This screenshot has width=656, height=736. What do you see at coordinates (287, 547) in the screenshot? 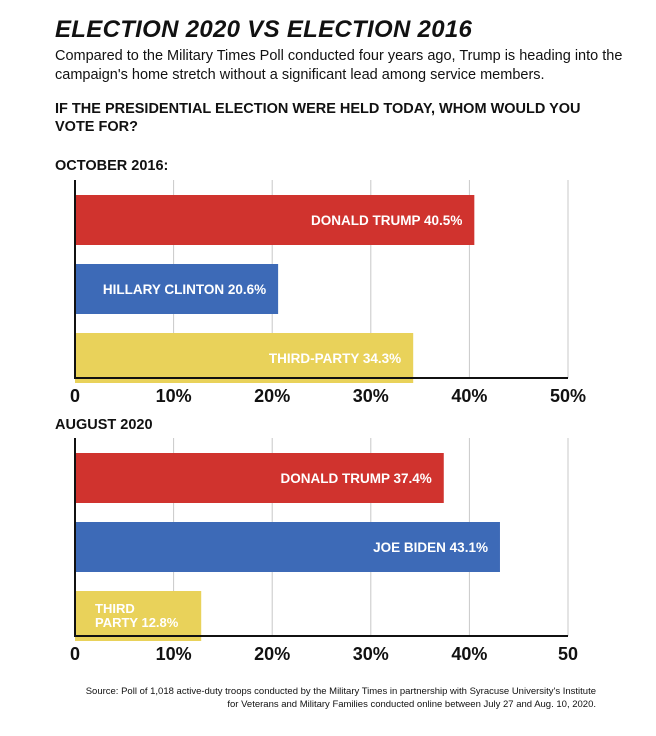
I see `bar-joe-biden` at bounding box center [287, 547].